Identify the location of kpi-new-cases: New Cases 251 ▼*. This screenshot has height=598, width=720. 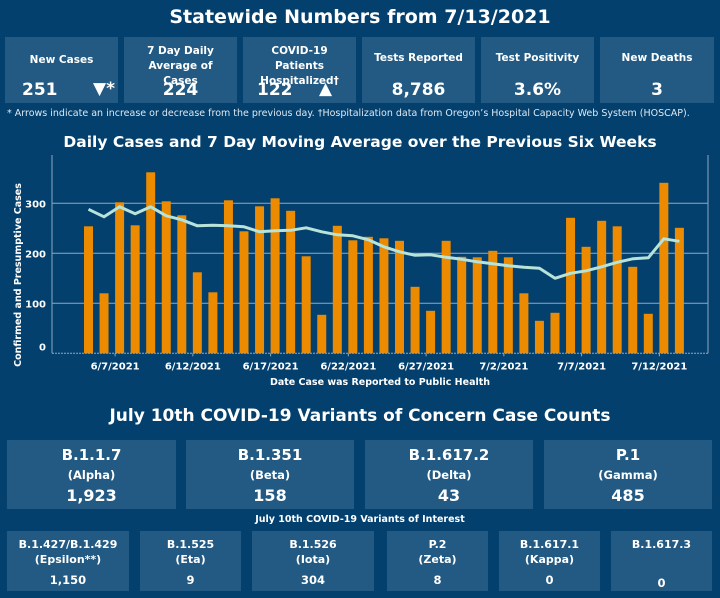
(61, 70).